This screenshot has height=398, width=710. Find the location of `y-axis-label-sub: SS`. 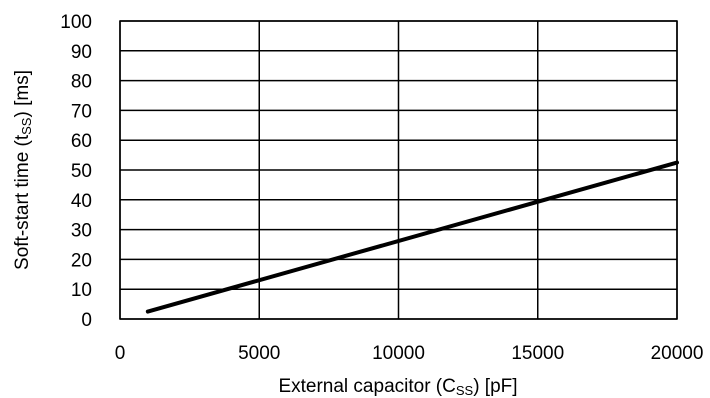

y-axis-label-sub: SS is located at coordinates (26, 126).